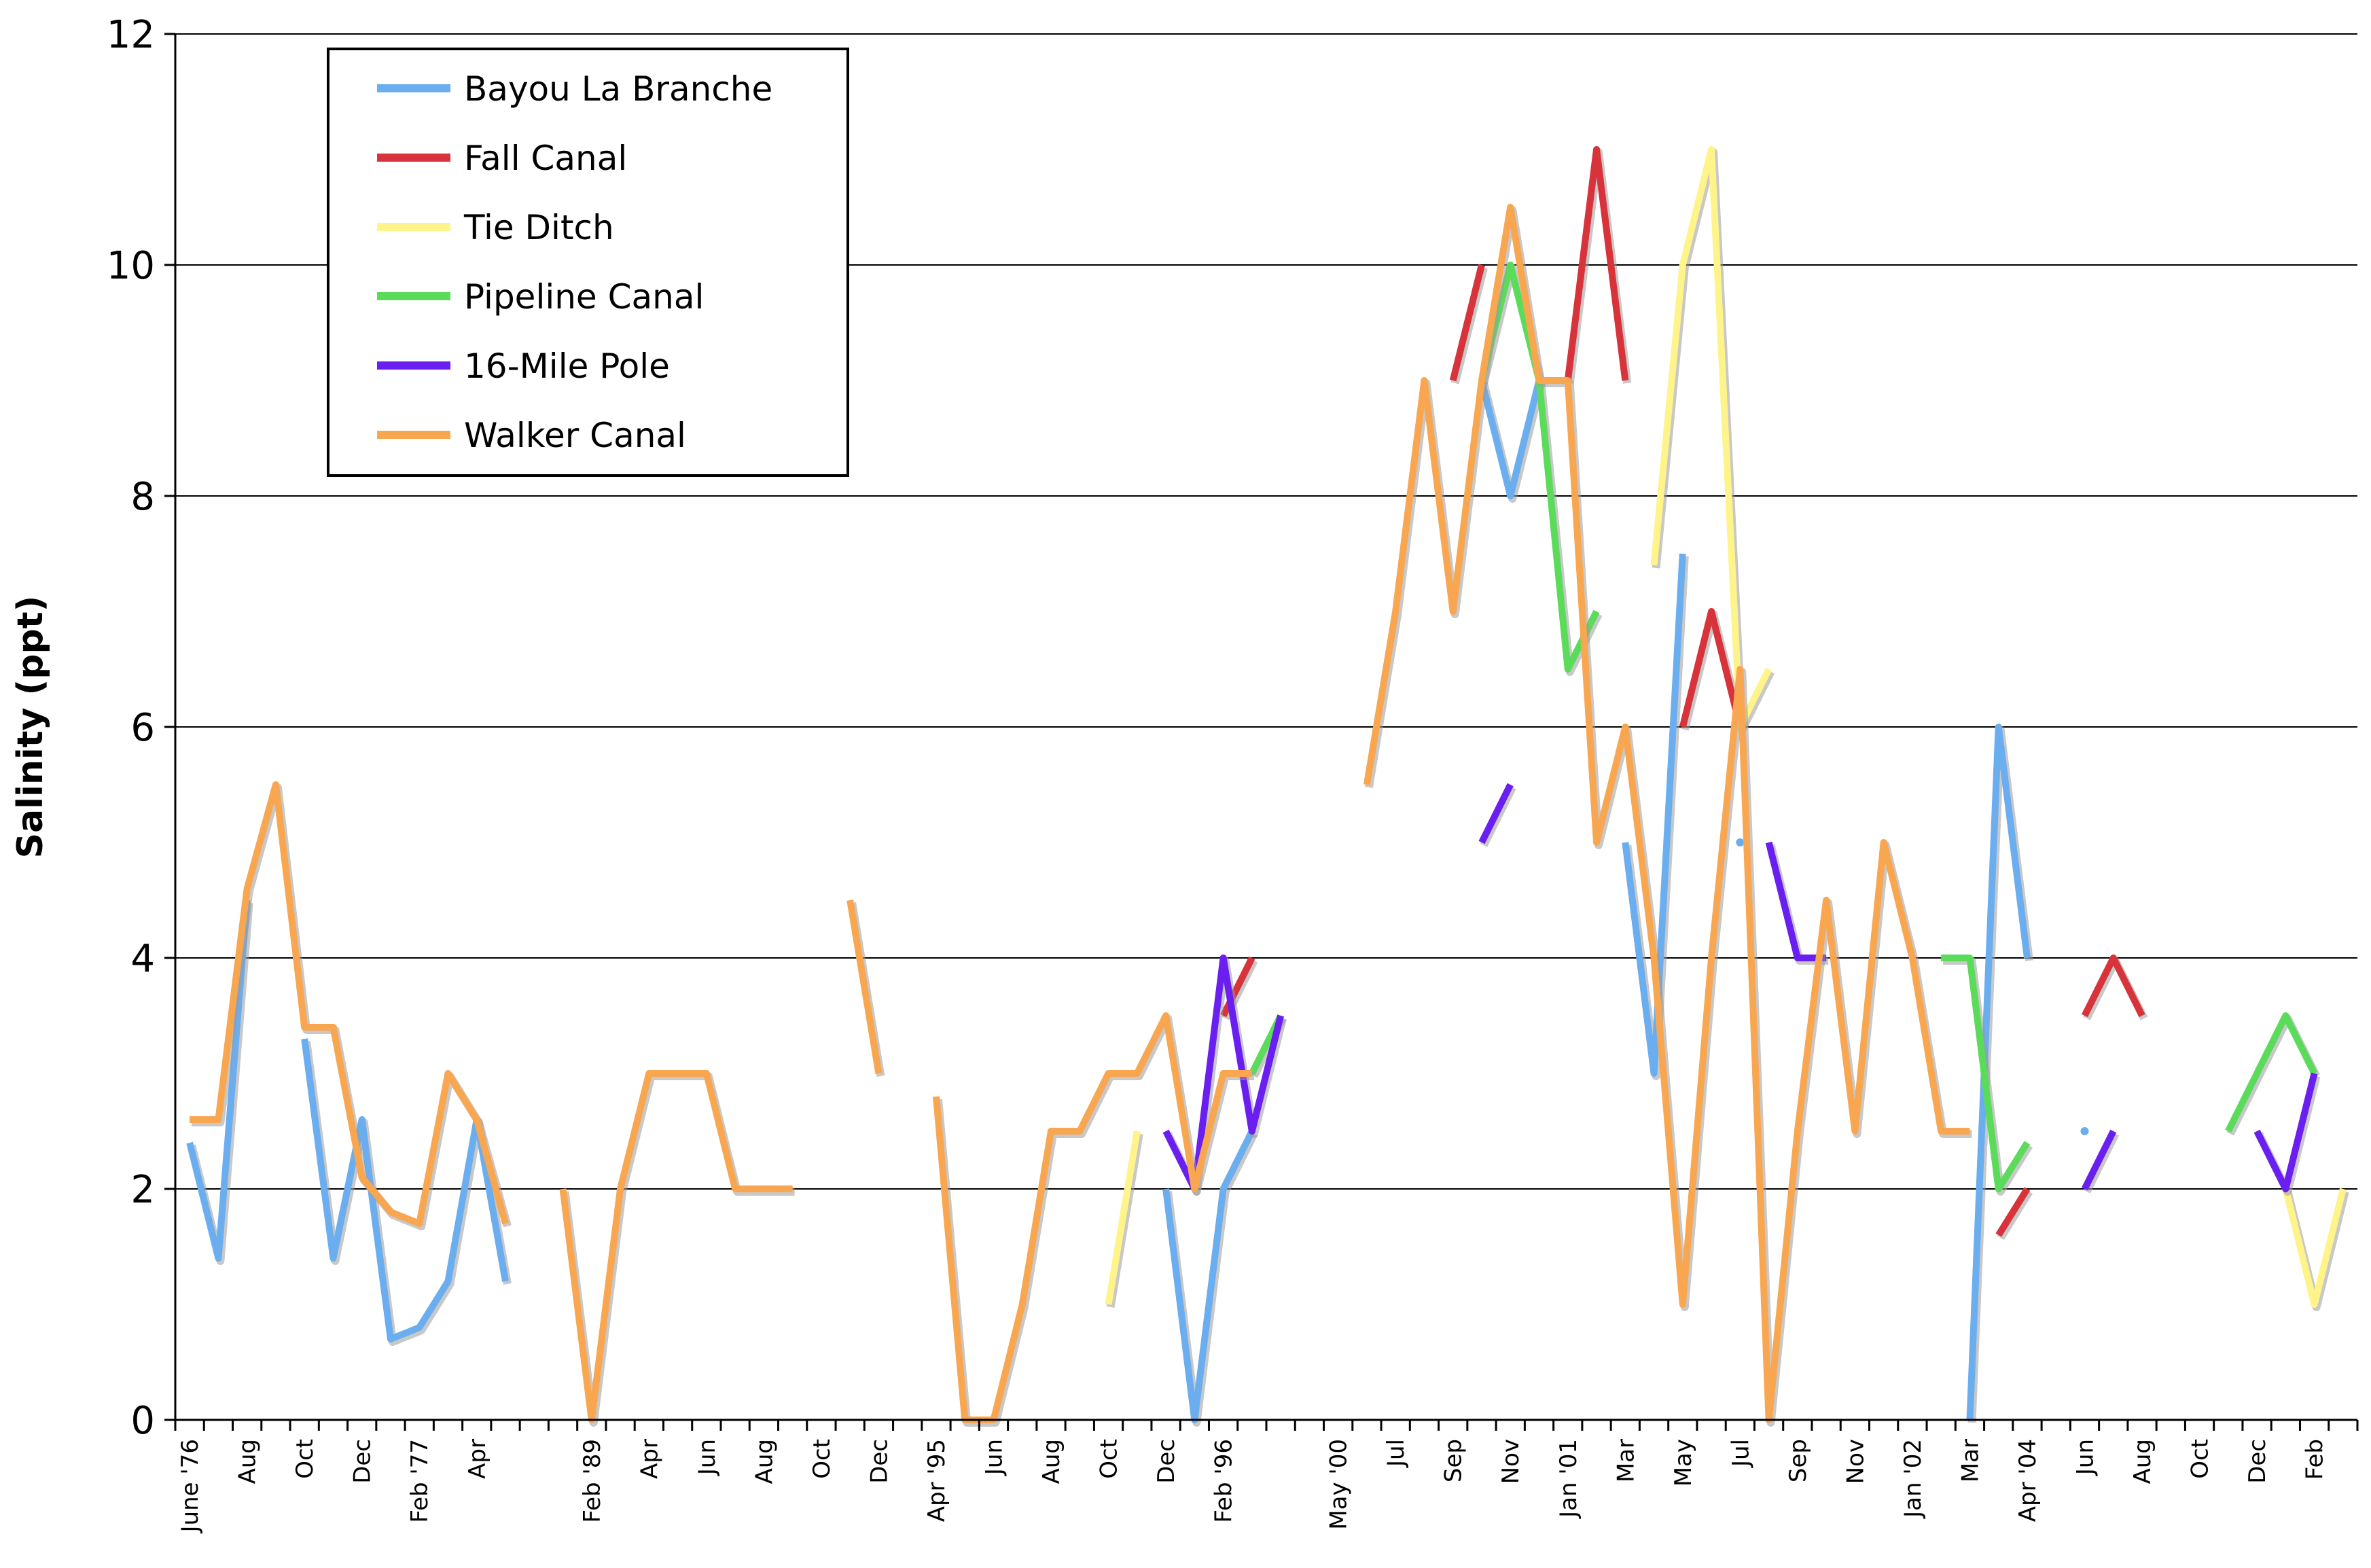 The height and width of the screenshot is (1568, 2371). Describe the element at coordinates (1568, 1479) in the screenshot. I see `x-tick-label-22: Jan '01` at that location.